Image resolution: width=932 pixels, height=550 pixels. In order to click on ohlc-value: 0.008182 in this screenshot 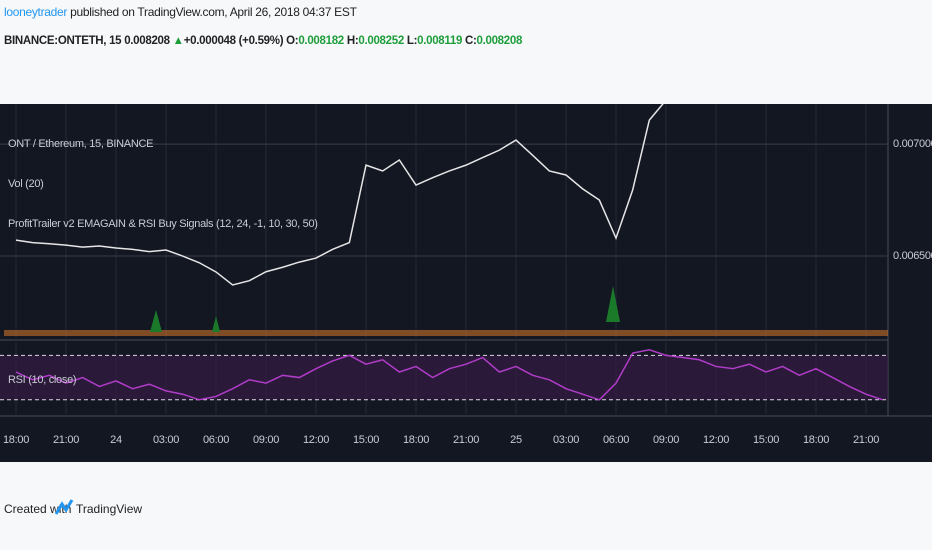, I will do `click(321, 41)`.